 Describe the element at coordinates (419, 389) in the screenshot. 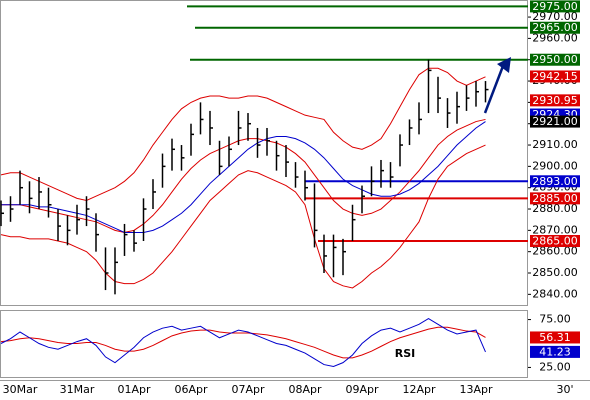

I see `x-tick-label: 12Apr` at that location.